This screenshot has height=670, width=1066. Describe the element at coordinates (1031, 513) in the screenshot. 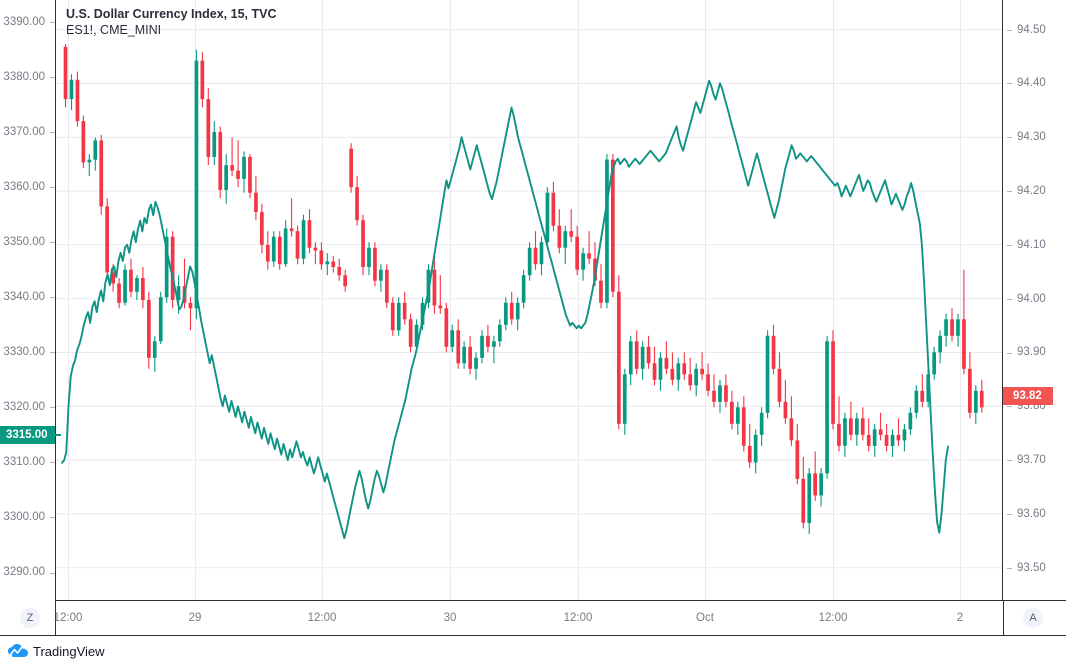

I see `right-axis-tick-label: 93.60` at that location.